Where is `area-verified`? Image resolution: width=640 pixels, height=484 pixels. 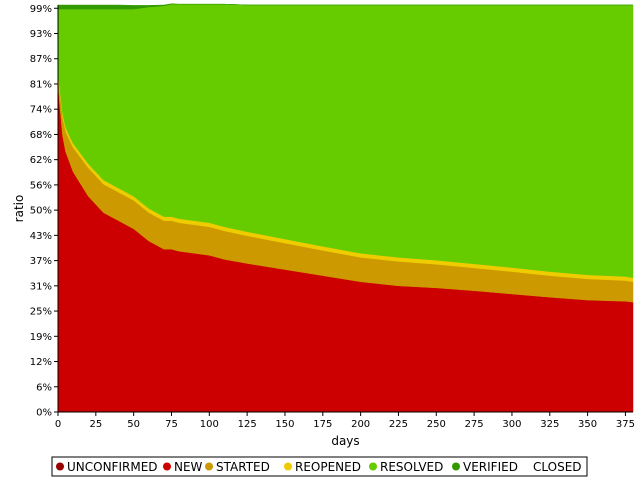 area-verified is located at coordinates (345, 6).